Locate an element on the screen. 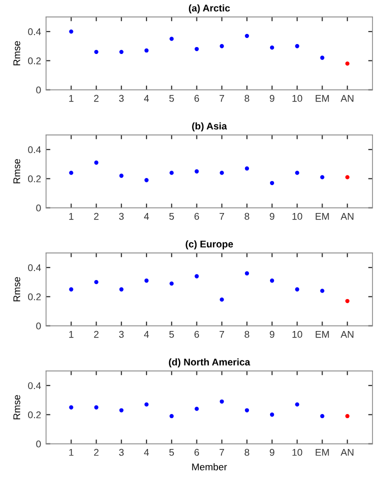  chart-title: (a) Arctic is located at coordinates (209, 9).